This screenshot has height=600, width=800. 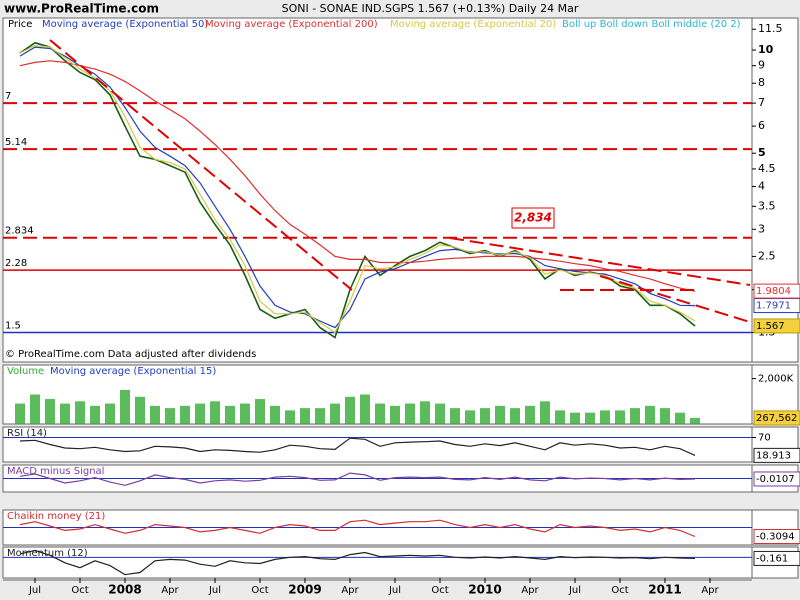 I want to click on y-tick-label: 3.5, so click(x=767, y=205).